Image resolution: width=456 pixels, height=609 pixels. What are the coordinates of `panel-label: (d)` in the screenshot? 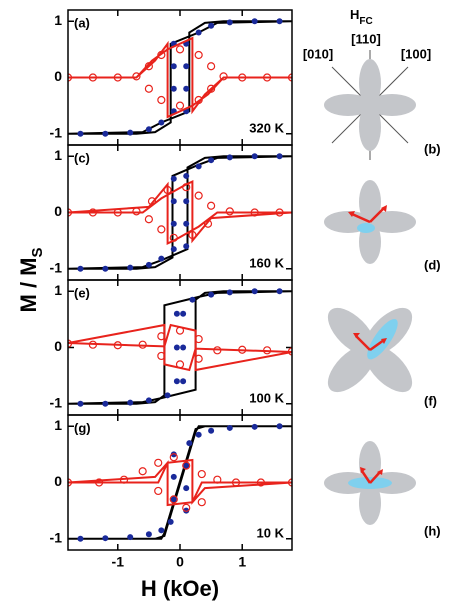 It's located at (432, 264).